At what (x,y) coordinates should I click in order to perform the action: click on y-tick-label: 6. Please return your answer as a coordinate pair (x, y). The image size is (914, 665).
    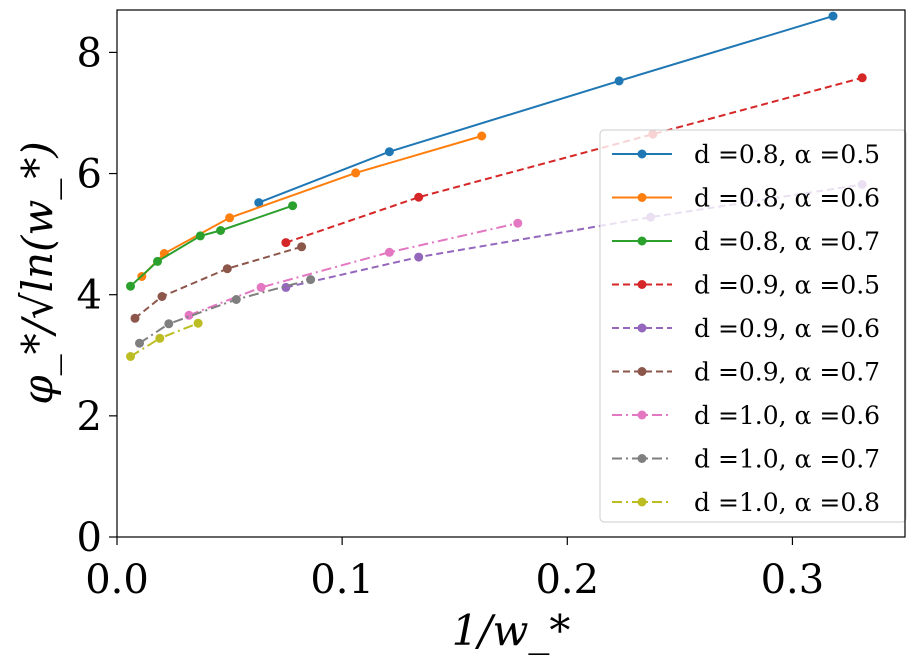
    Looking at the image, I should click on (89, 175).